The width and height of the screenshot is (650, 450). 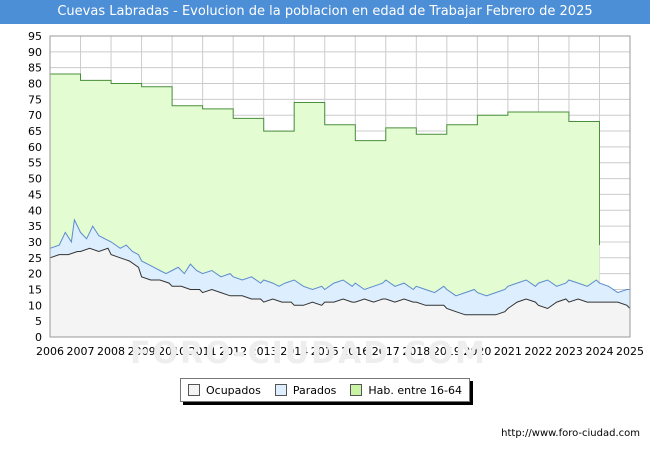 What do you see at coordinates (415, 390) in the screenshot?
I see `legend-label-hab: Hab. entre 16-64` at bounding box center [415, 390].